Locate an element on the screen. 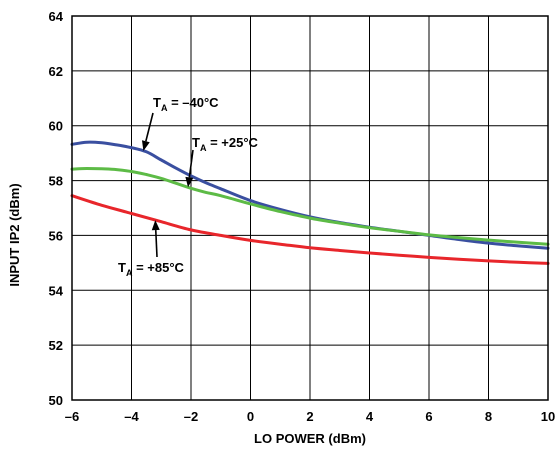 The image size is (559, 452). annotation-arrowhead-minus40c is located at coordinates (145, 145).